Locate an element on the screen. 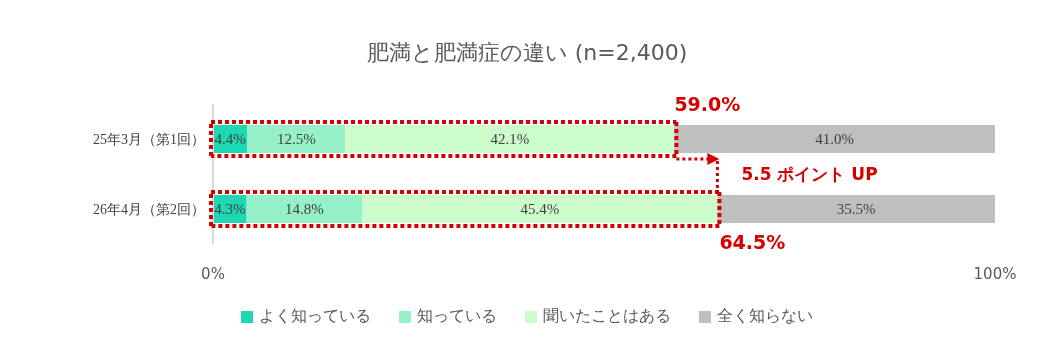 Image resolution: width=1054 pixels, height=364 pixels. data-label: 42.1% is located at coordinates (510, 139).